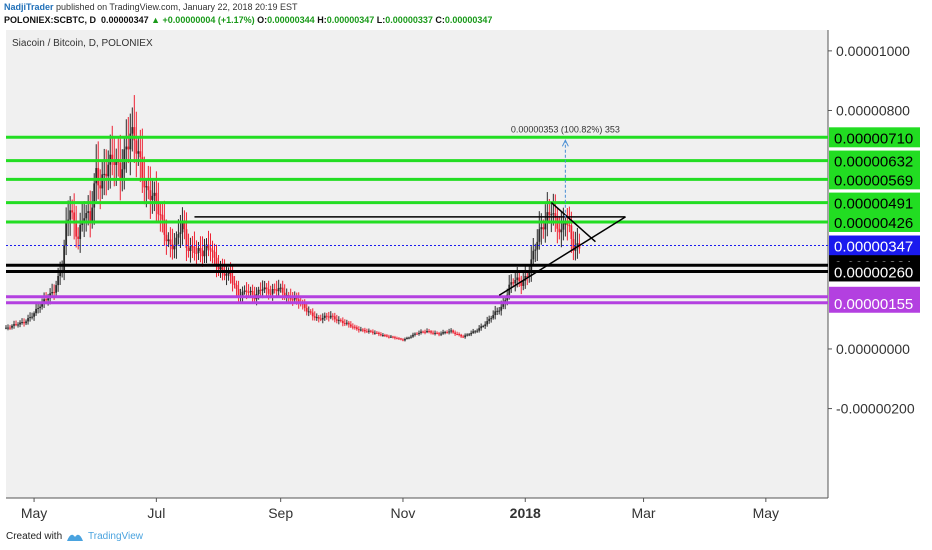 This screenshot has width=932, height=550. Describe the element at coordinates (322, 20) in the screenshot. I see `high-label: H:` at that location.